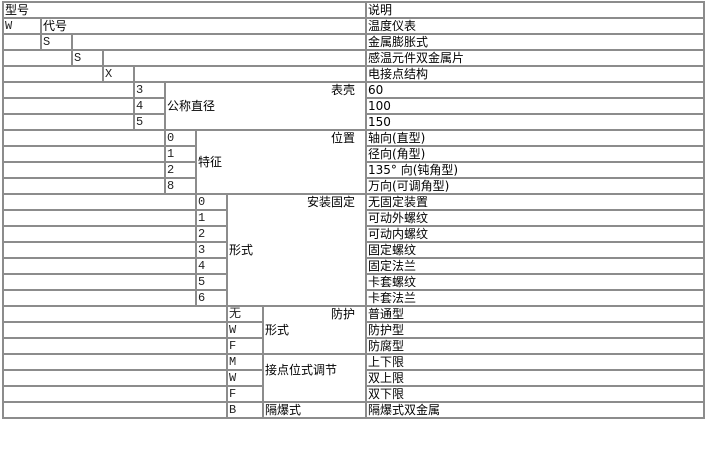 This screenshot has width=708, height=475. Describe the element at coordinates (281, 162) in the screenshot. I see `group-label: 位置特征` at that location.